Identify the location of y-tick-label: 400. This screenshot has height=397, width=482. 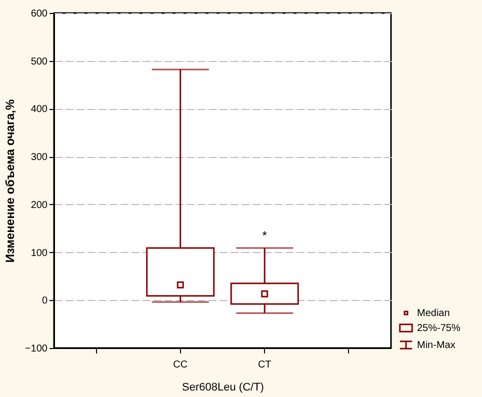
(39, 110).